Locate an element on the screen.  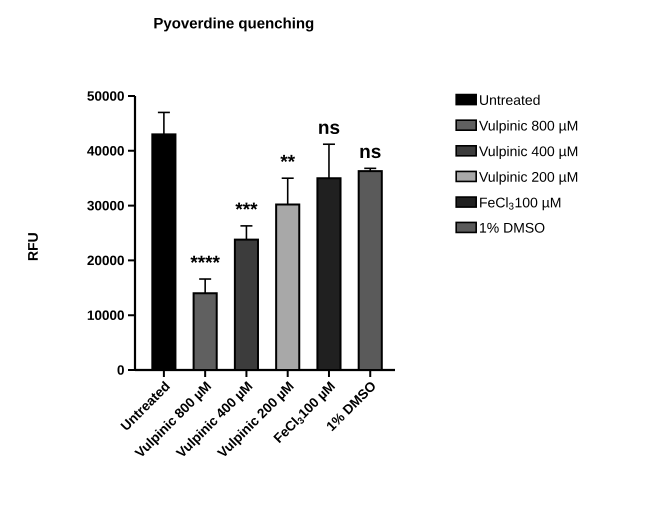
y-axis-title: RFU is located at coordinates (33, 246).